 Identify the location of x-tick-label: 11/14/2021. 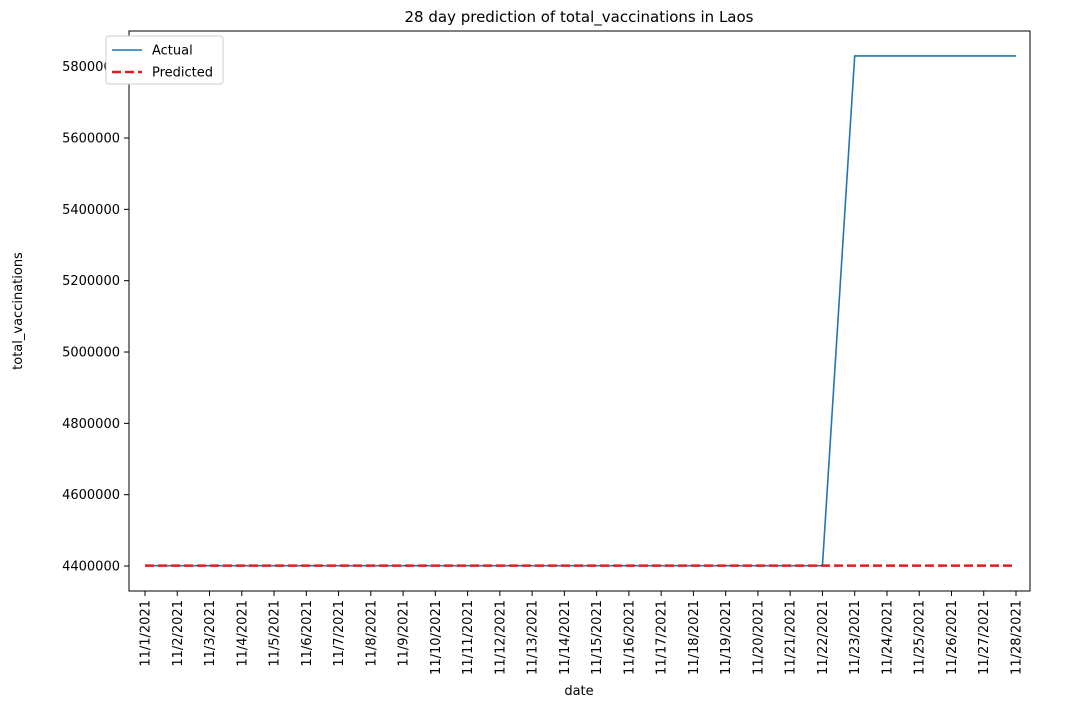
(565, 637).